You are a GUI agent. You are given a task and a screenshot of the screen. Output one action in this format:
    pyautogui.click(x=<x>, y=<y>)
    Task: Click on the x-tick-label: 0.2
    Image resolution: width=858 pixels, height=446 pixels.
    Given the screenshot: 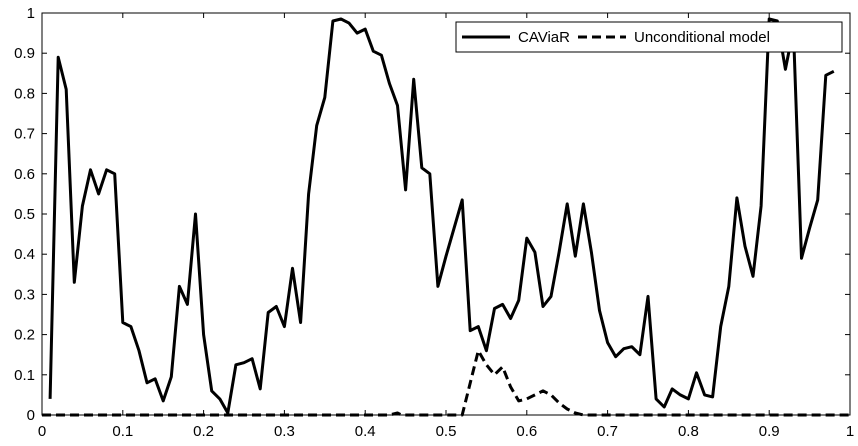 What is the action you would take?
    pyautogui.click(x=203, y=431)
    